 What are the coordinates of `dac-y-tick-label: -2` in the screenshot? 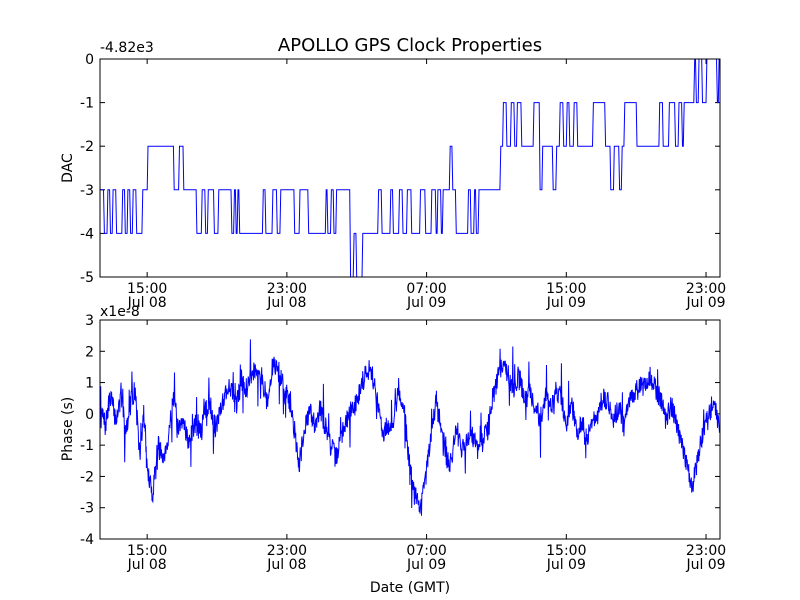 It's located at (87, 147).